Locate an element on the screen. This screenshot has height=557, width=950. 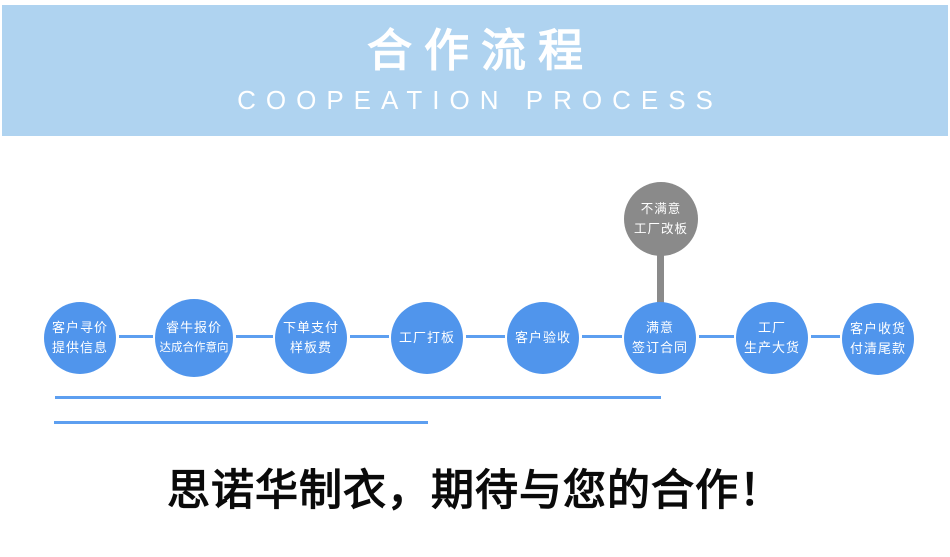
flow-step-label: 下单支付 is located at coordinates (310, 327).